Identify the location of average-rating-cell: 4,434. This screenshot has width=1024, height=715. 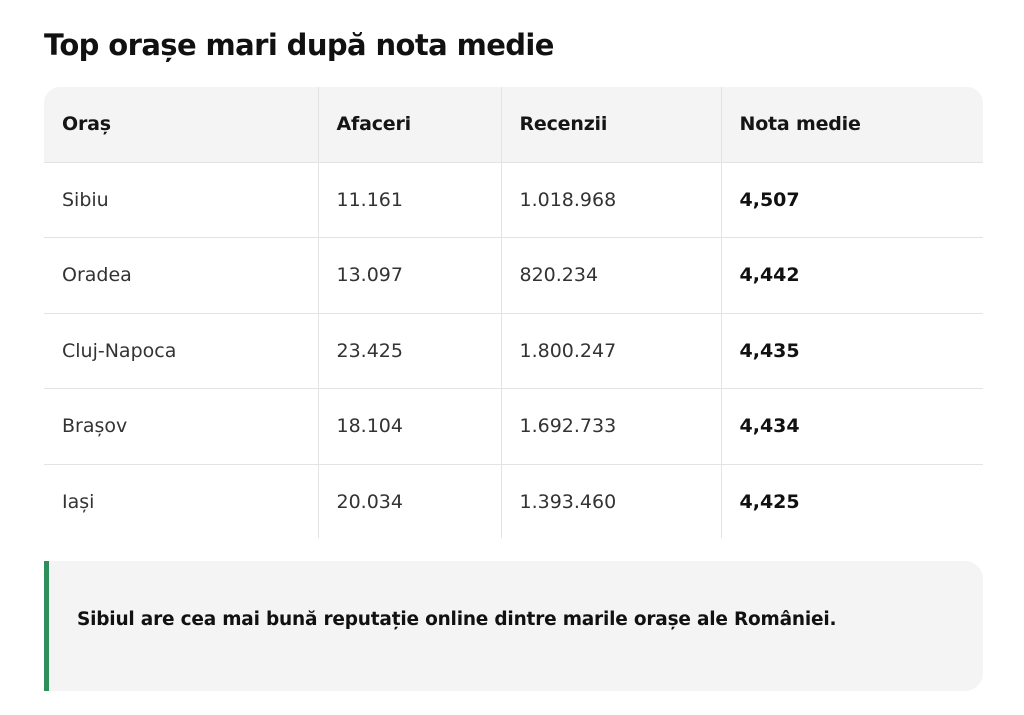
(851, 426).